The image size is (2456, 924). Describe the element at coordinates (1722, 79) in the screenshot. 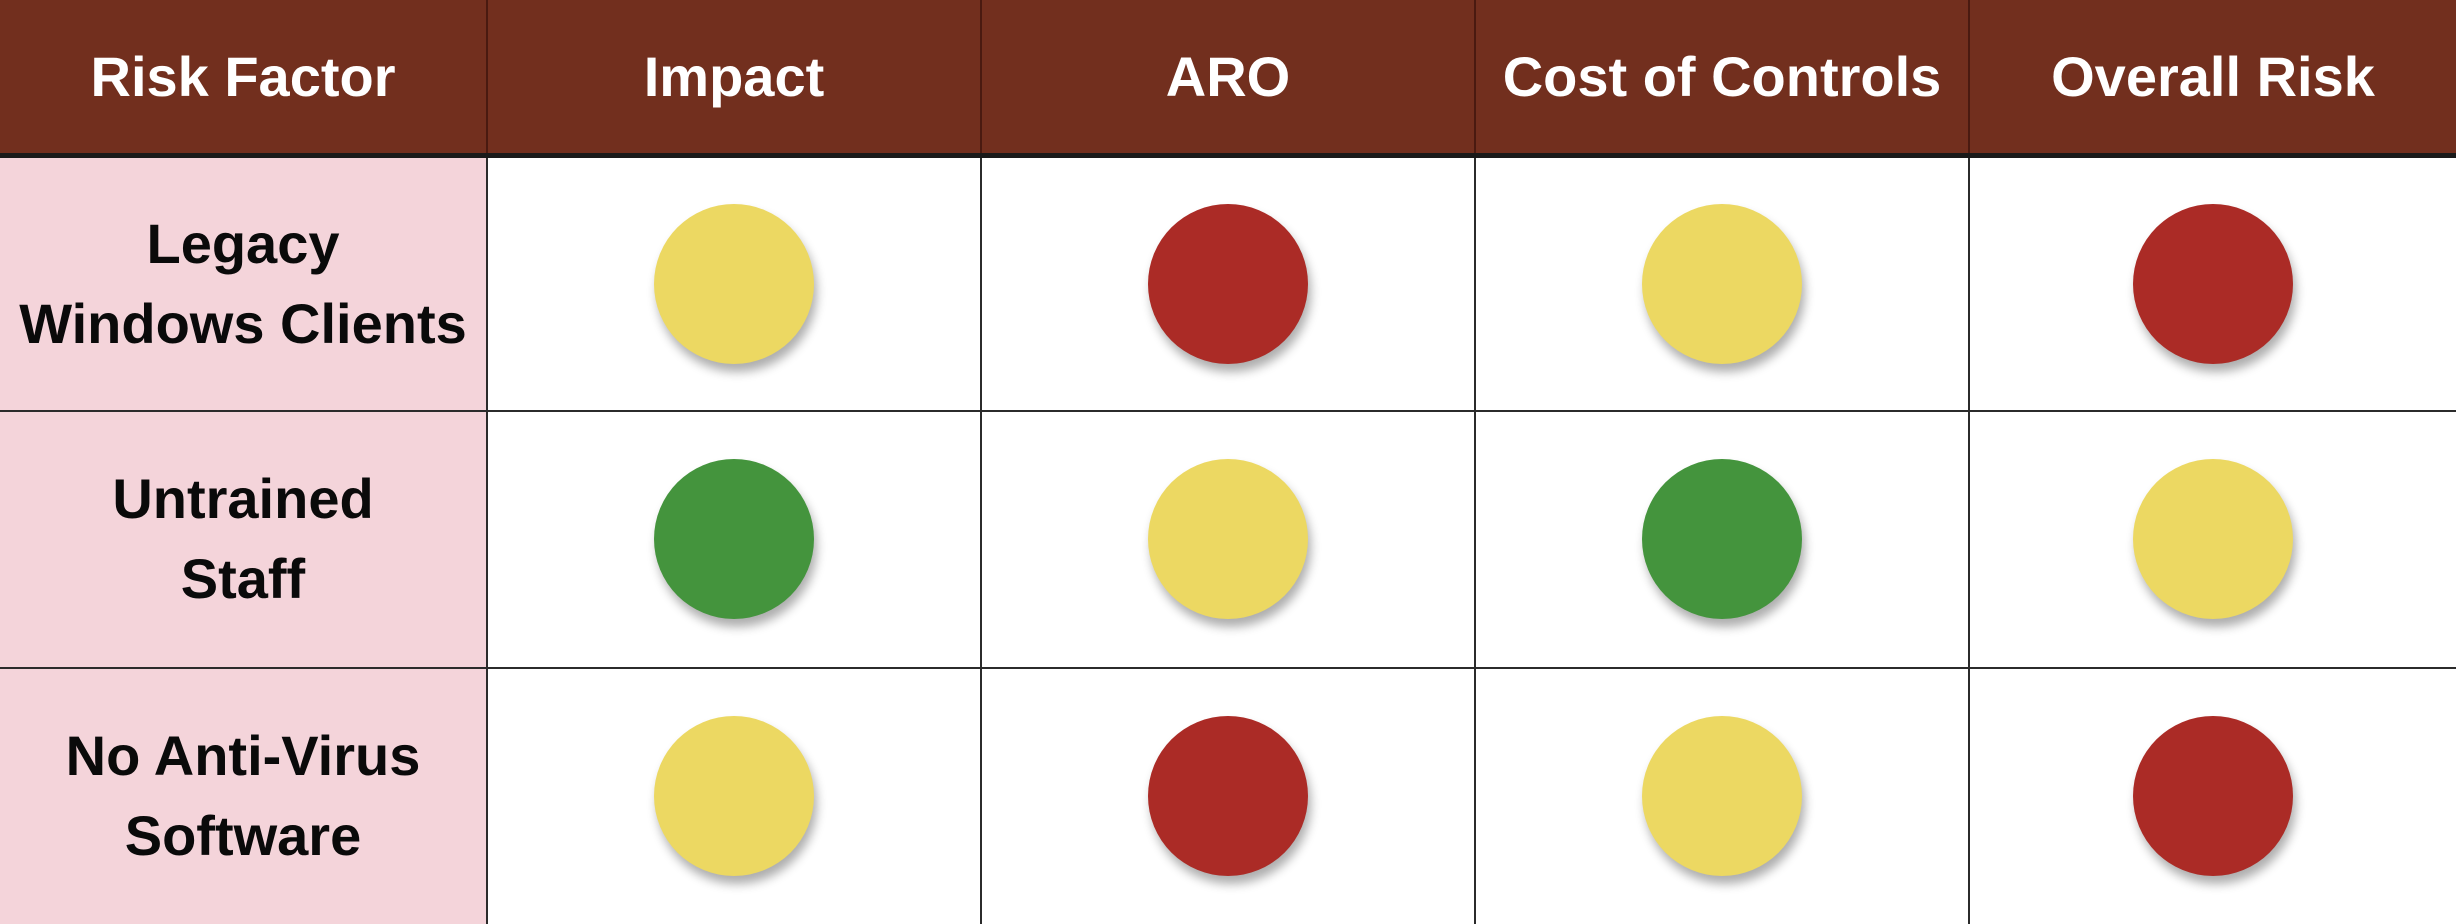

I see `header-cost-of-controls: Cost of Controls` at that location.